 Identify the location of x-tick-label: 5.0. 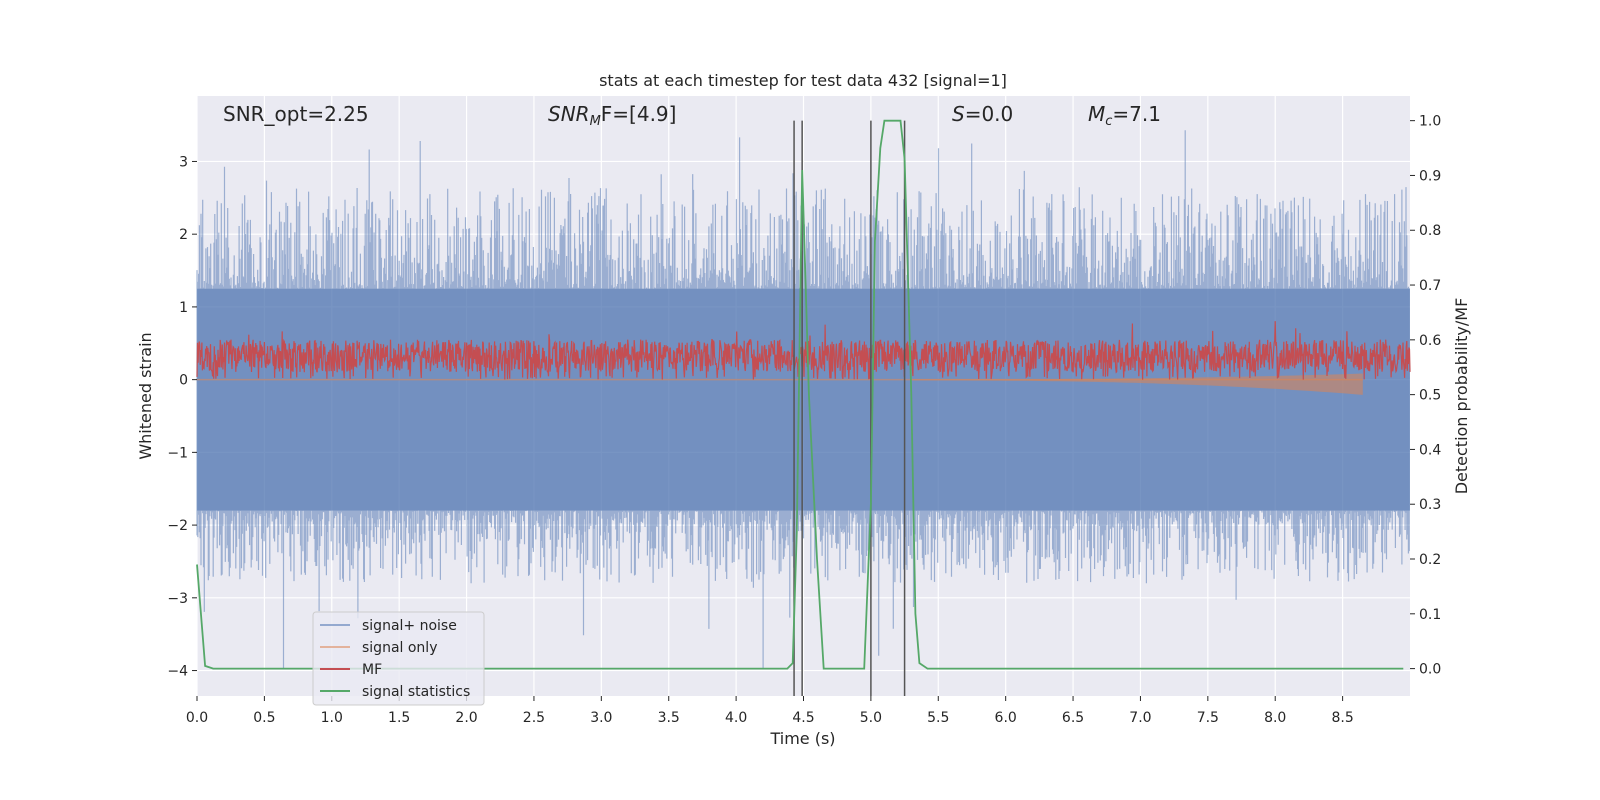
(871, 718).